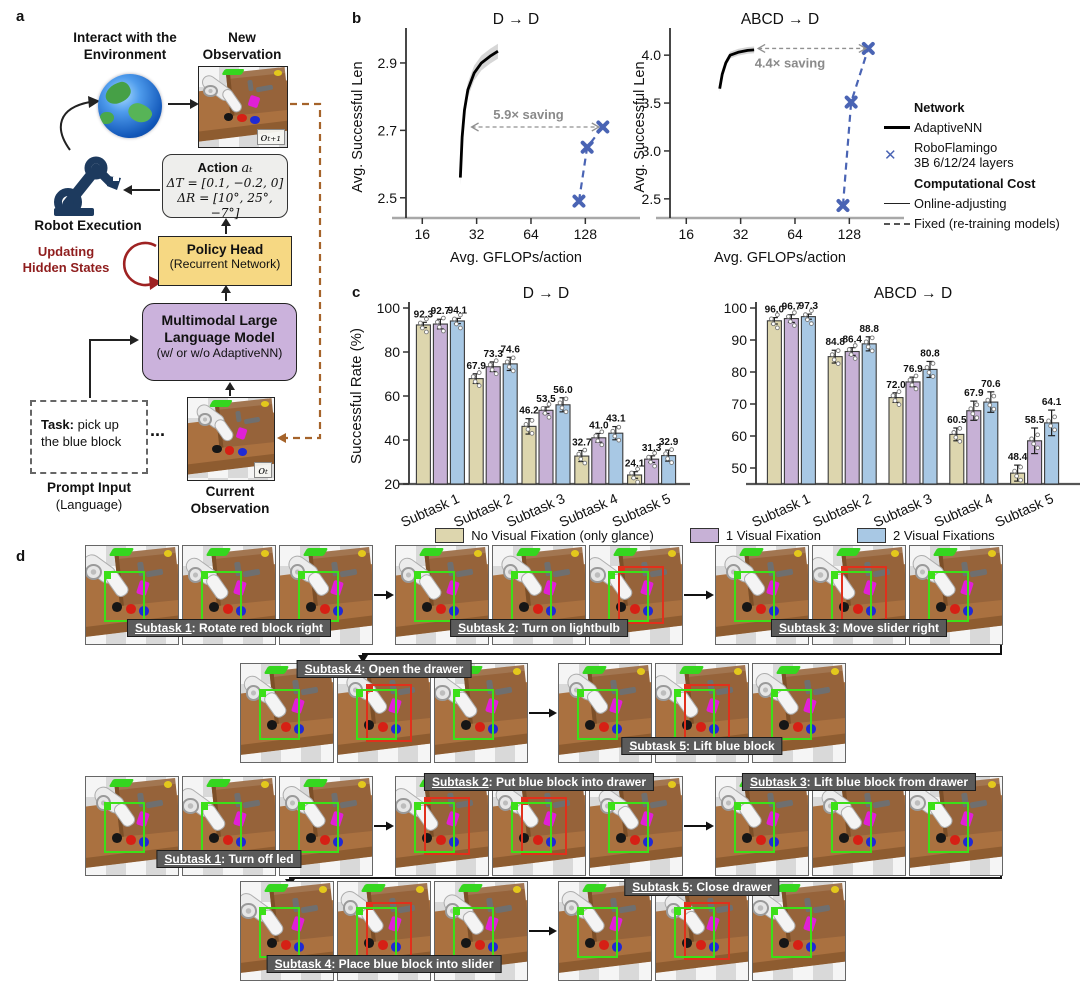  I want to click on svg-text: 96.0, so click(775, 310).